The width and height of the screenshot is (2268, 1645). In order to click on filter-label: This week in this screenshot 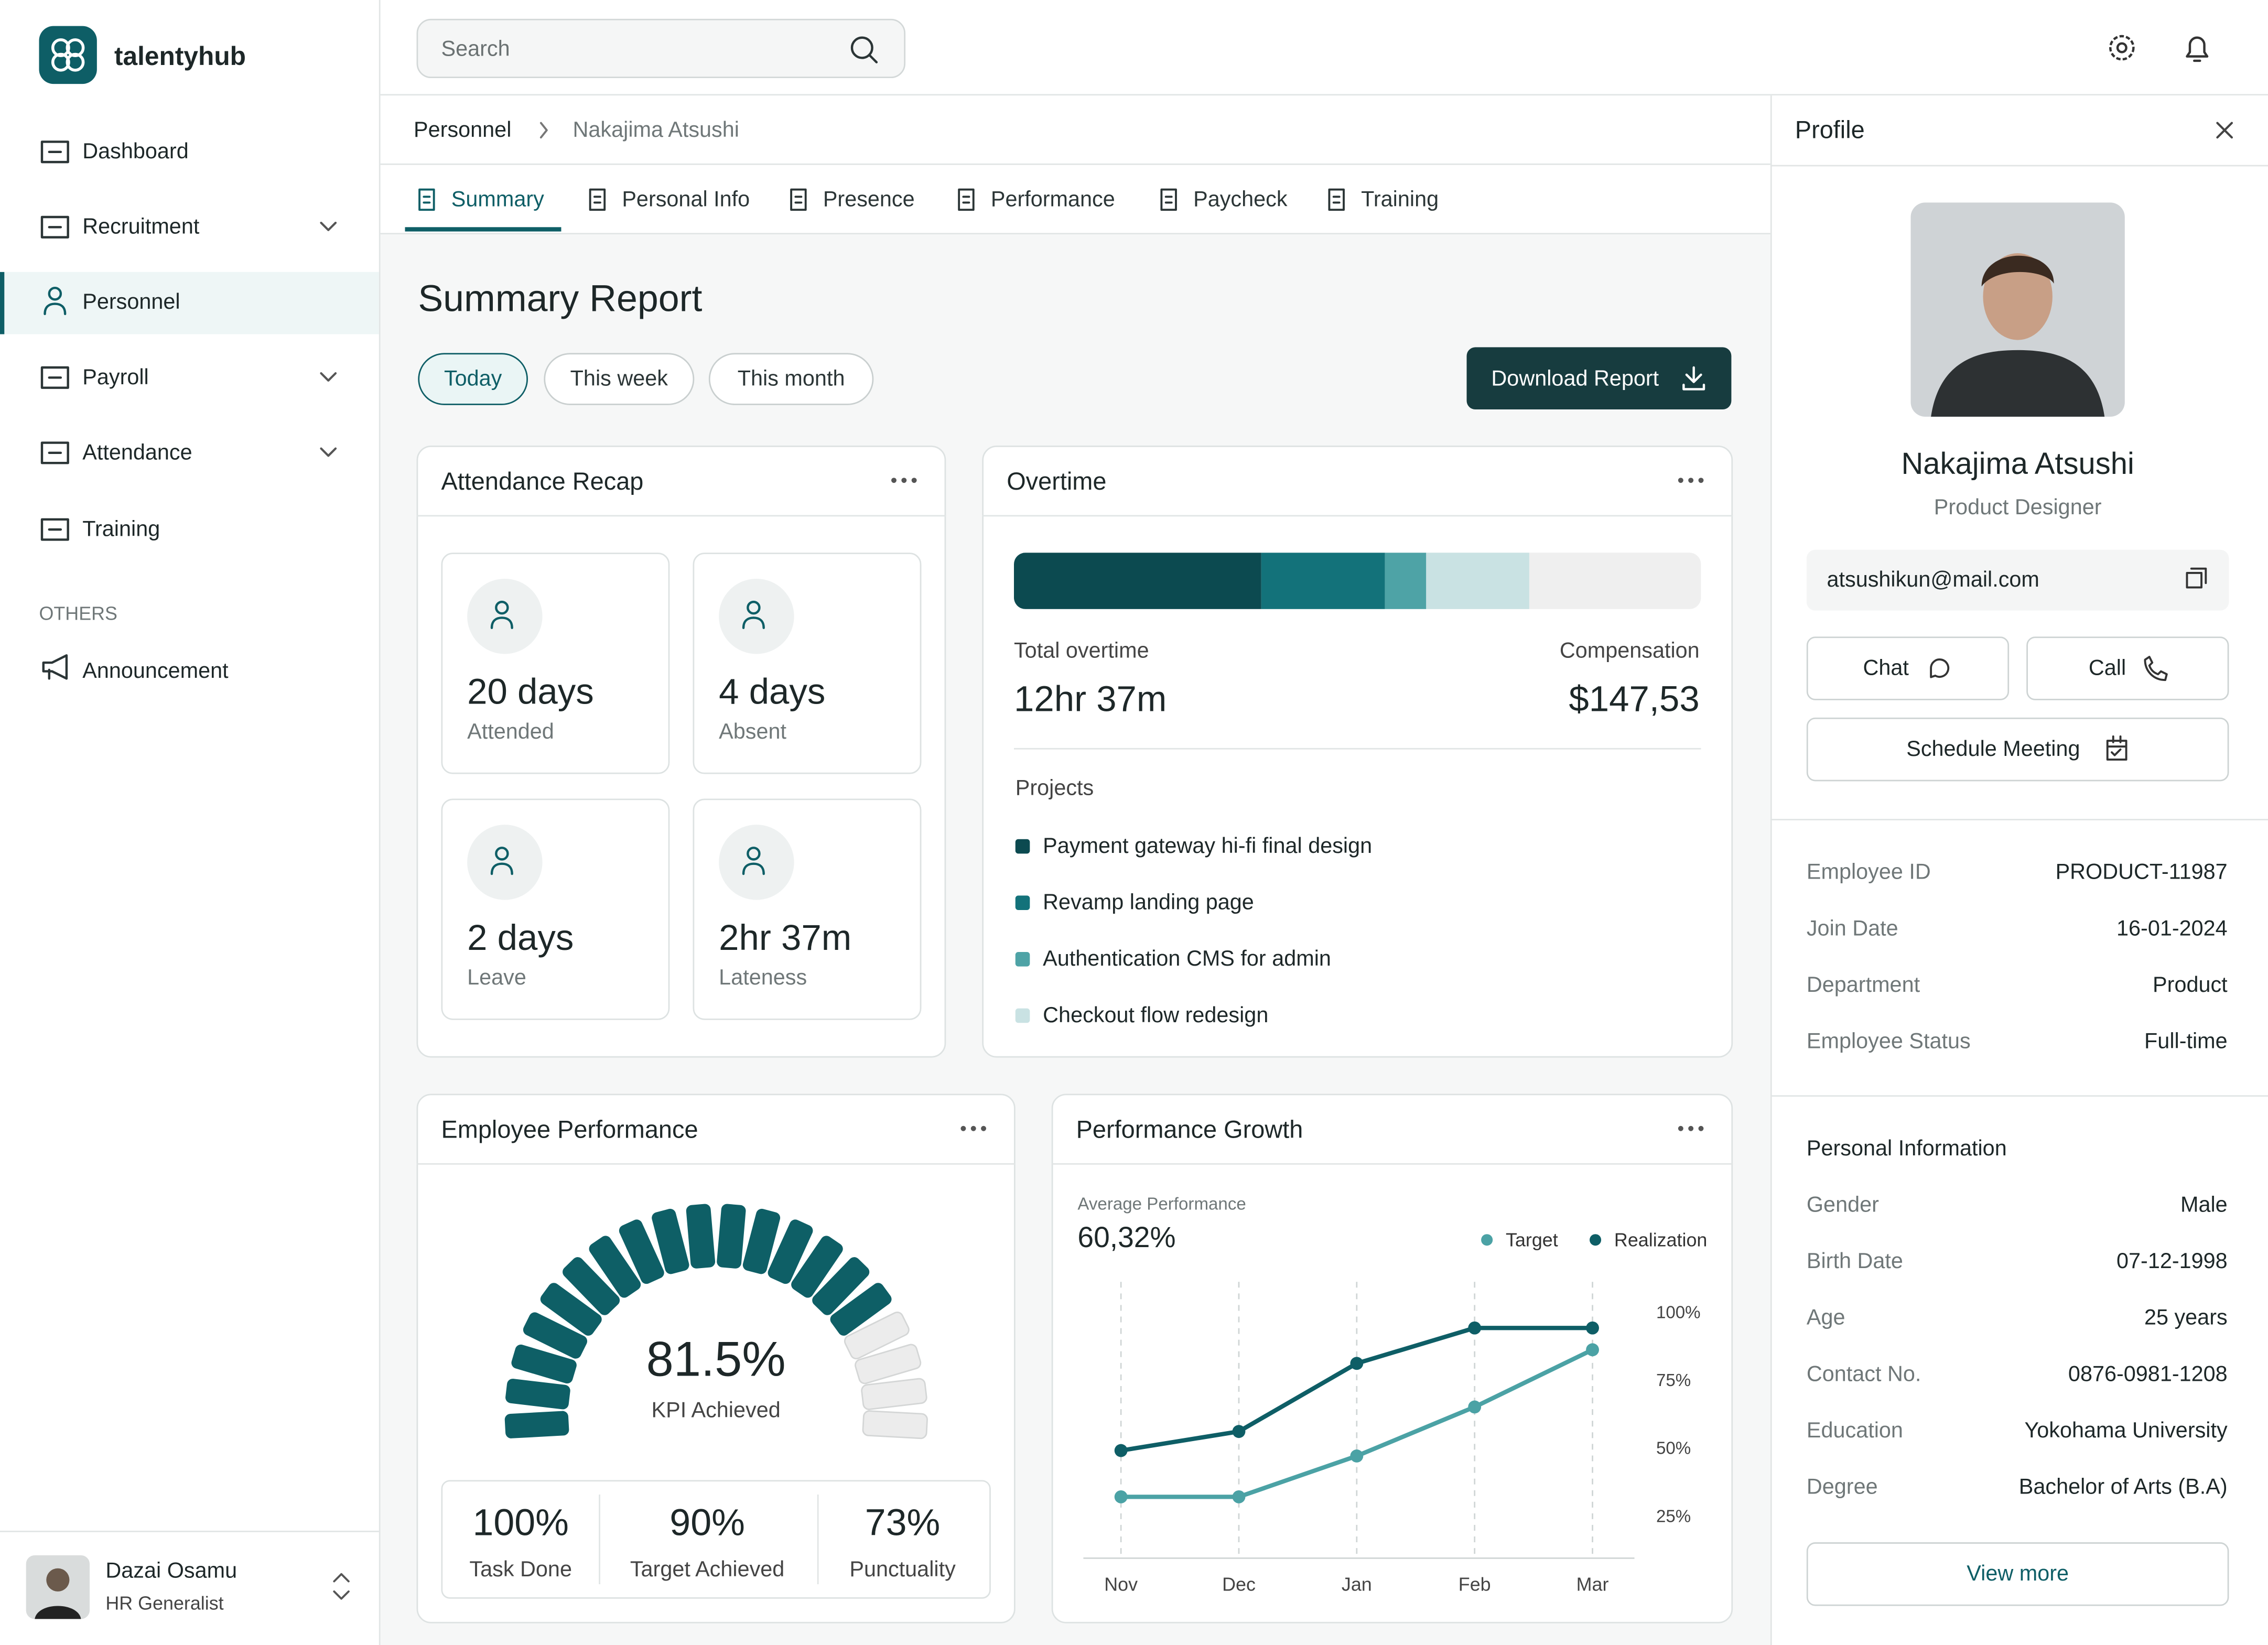, I will do `click(619, 379)`.